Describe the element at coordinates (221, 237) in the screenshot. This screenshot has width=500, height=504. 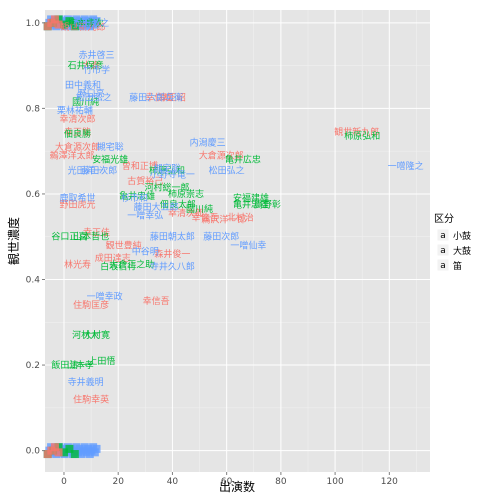
I see `point-label: 藤田次郎` at that location.